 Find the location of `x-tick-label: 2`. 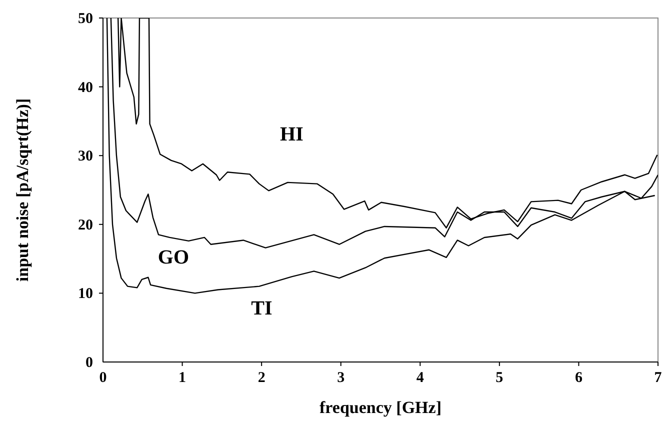

x-tick-label: 2 is located at coordinates (262, 378).